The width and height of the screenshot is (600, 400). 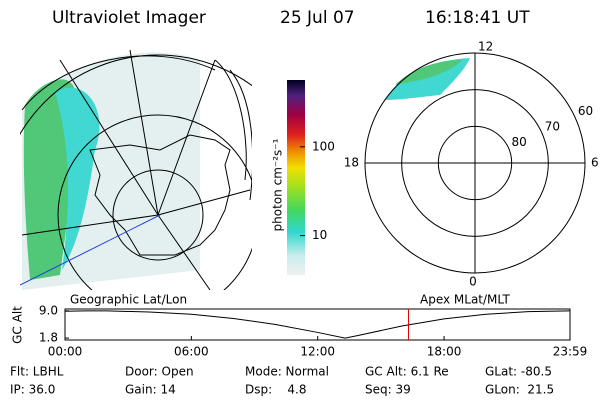 I want to click on status-field: Dsp: 4.8, so click(x=276, y=390).